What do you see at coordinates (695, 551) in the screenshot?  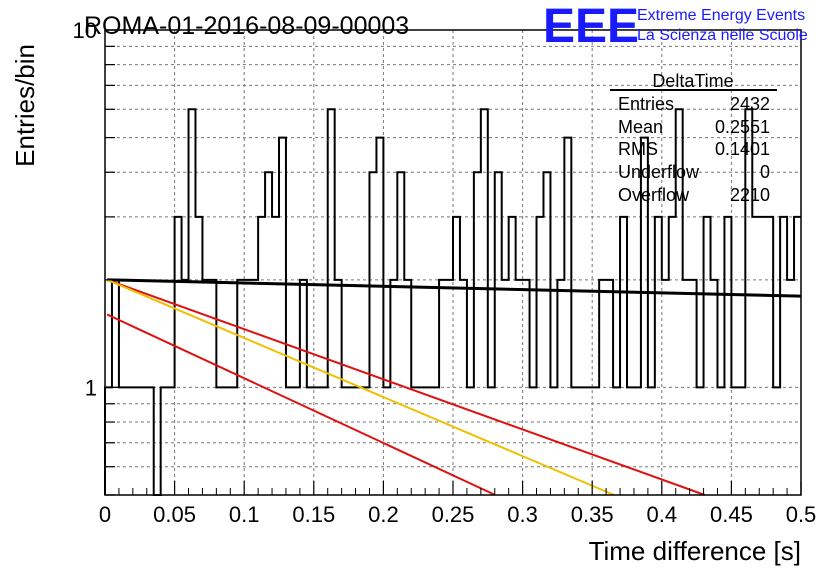 I see `x-axis-label: Time difference [s]` at bounding box center [695, 551].